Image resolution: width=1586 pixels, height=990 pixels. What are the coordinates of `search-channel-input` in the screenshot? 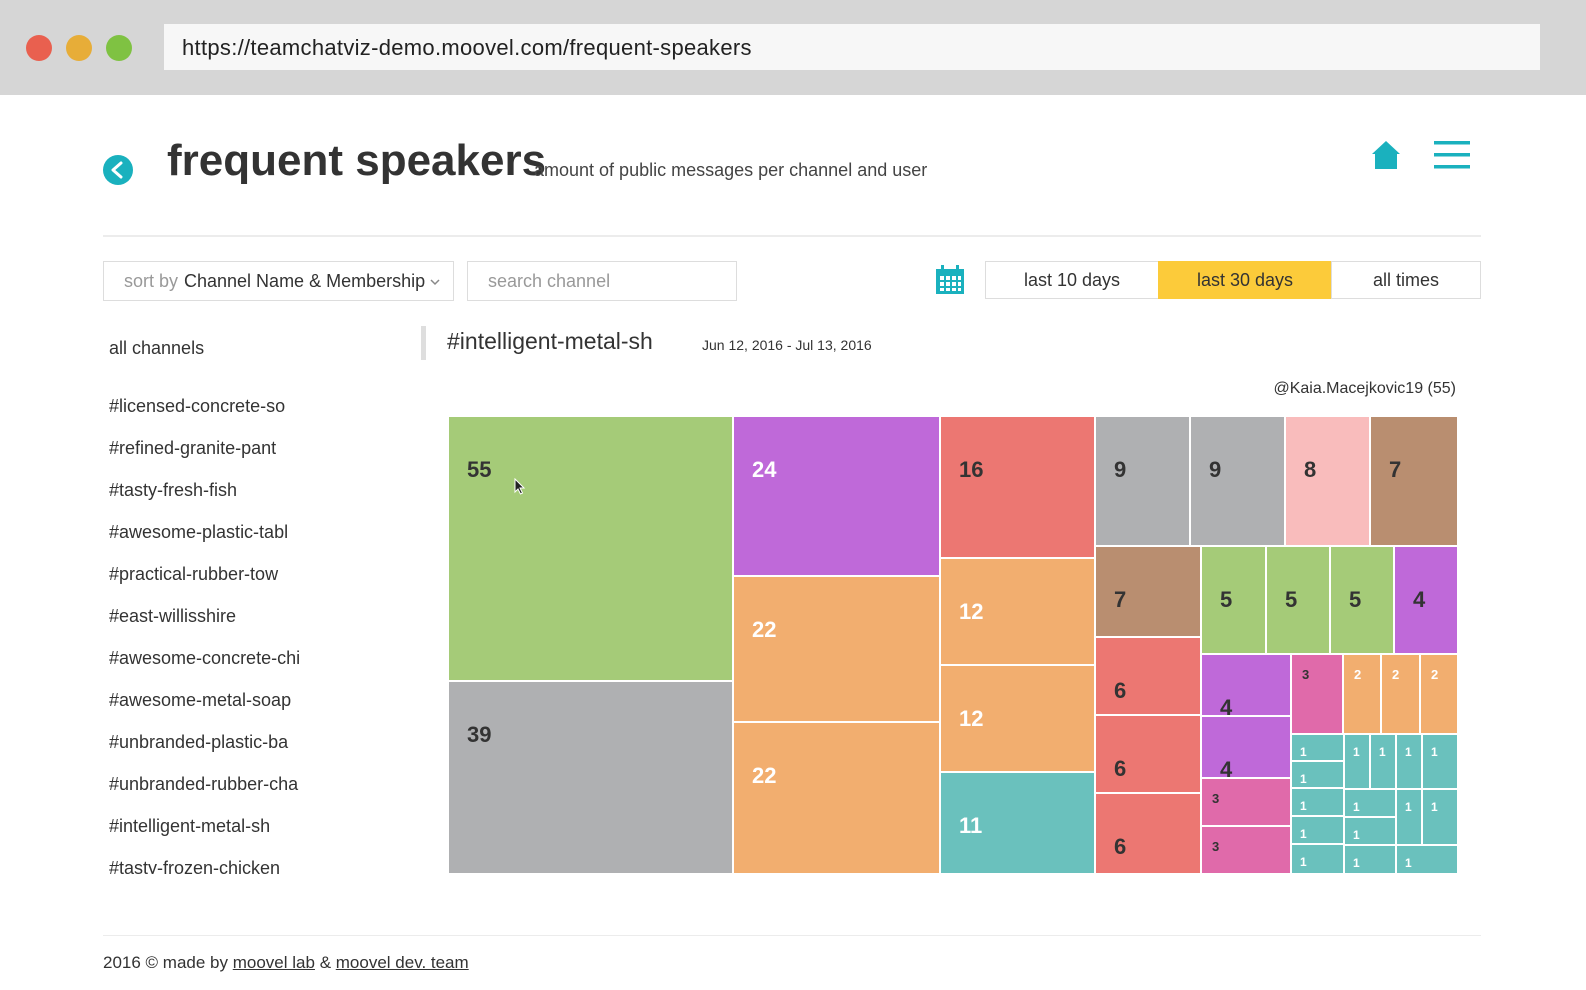 It's located at (602, 281).